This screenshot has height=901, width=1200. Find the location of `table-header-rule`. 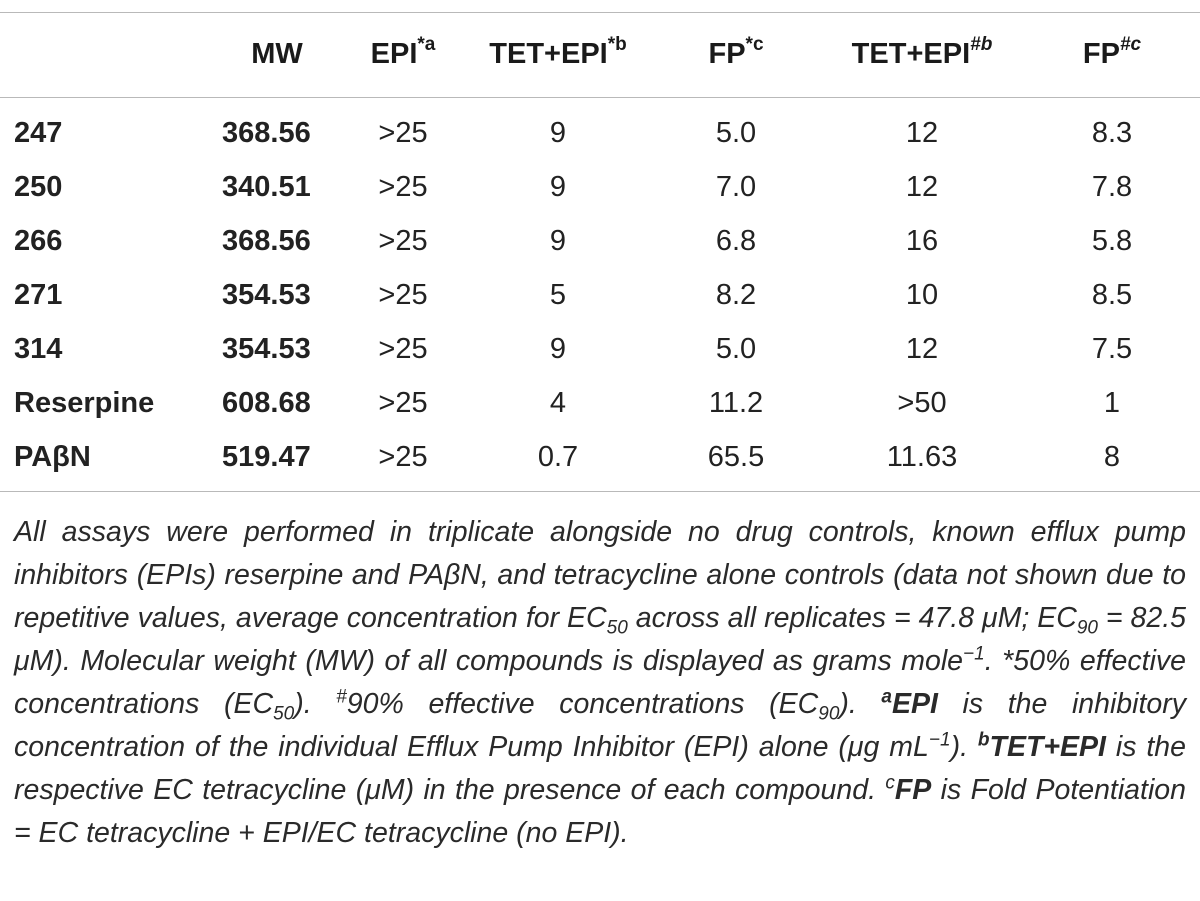

table-header-rule is located at coordinates (600, 97).